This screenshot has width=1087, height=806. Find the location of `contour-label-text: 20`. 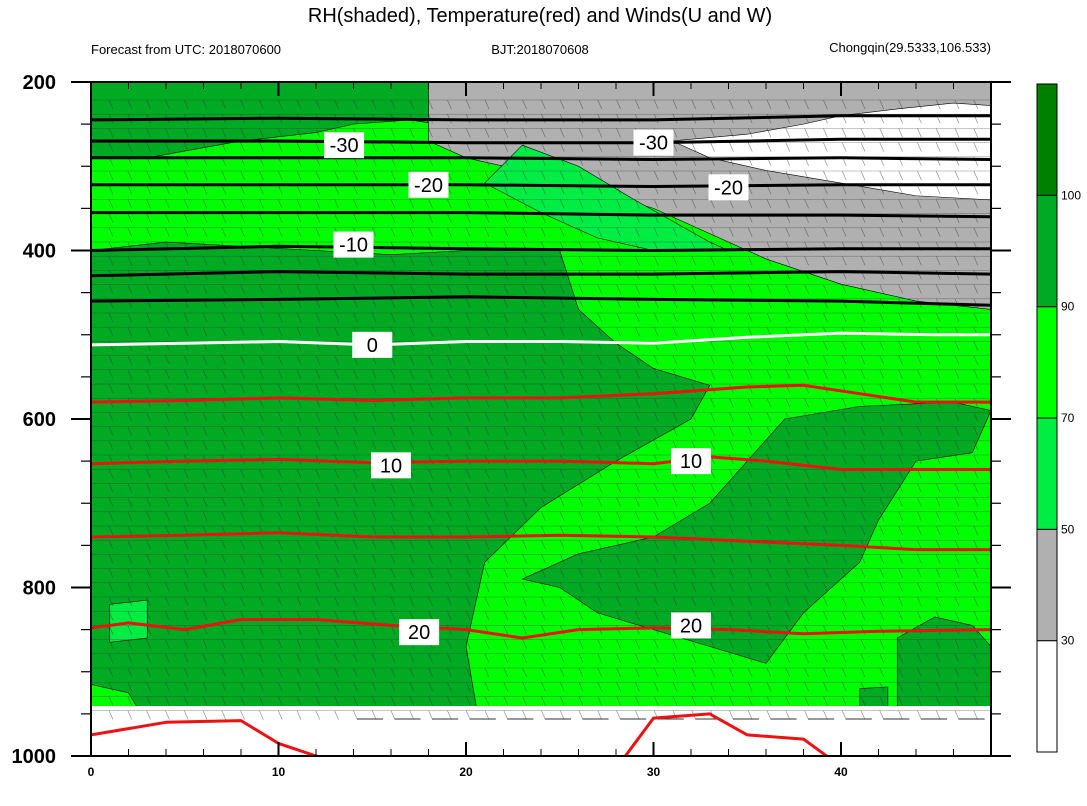

contour-label-text: 20 is located at coordinates (691, 626).